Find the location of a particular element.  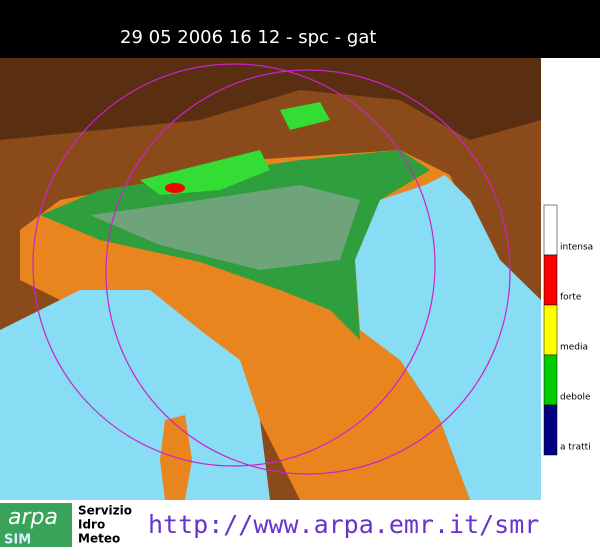

legend-label: forte is located at coordinates (571, 298).